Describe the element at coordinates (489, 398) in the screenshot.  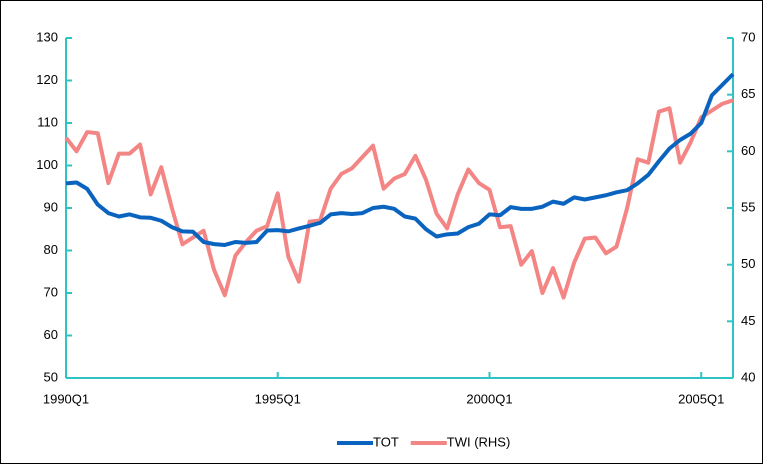
I see `x-tick-label: 2000Q1` at that location.